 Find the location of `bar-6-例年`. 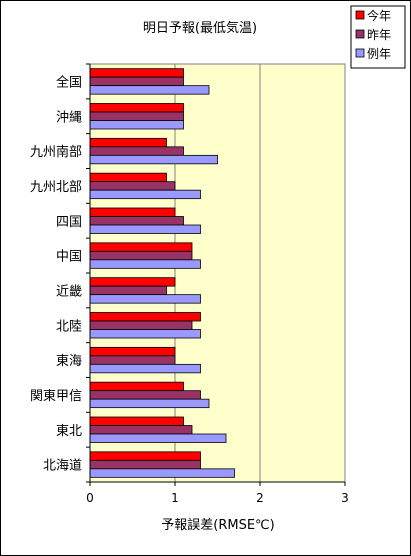

bar-6-例年 is located at coordinates (145, 264).